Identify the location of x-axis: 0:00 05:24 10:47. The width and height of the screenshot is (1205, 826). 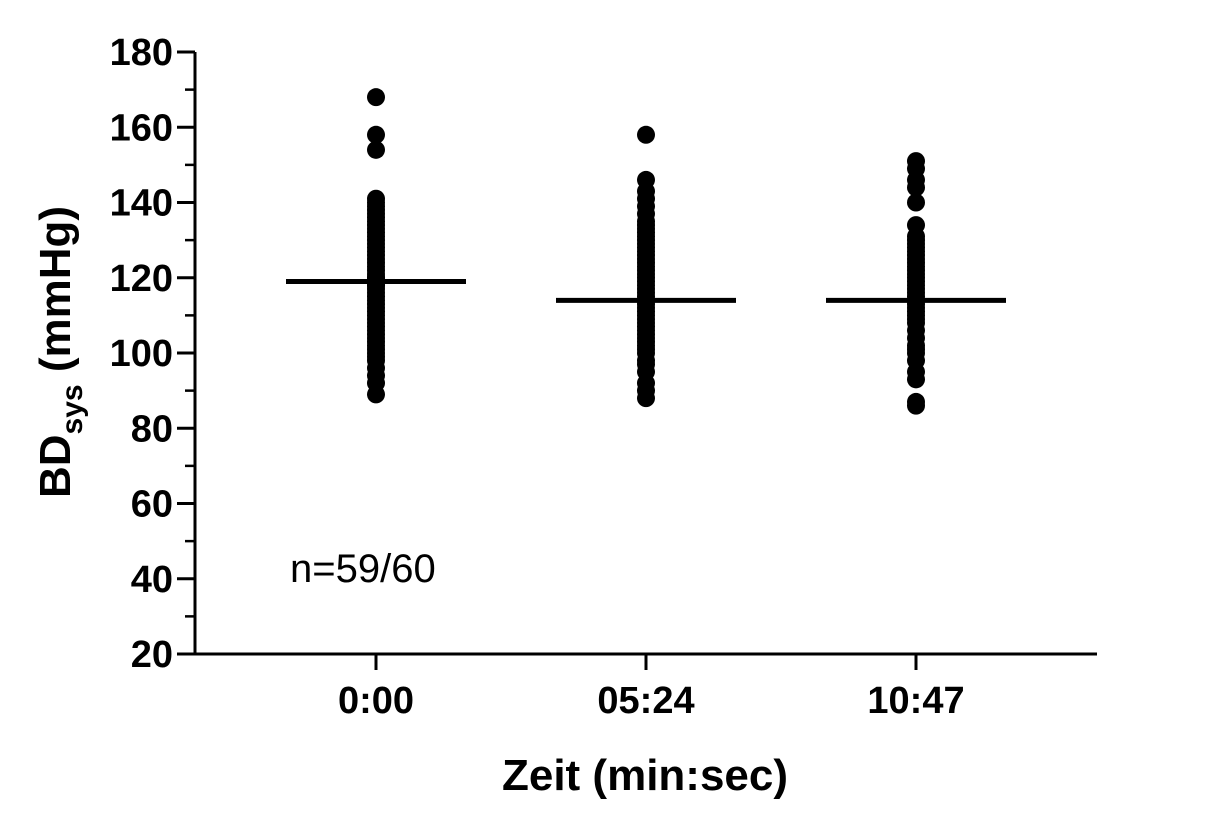
(645, 687).